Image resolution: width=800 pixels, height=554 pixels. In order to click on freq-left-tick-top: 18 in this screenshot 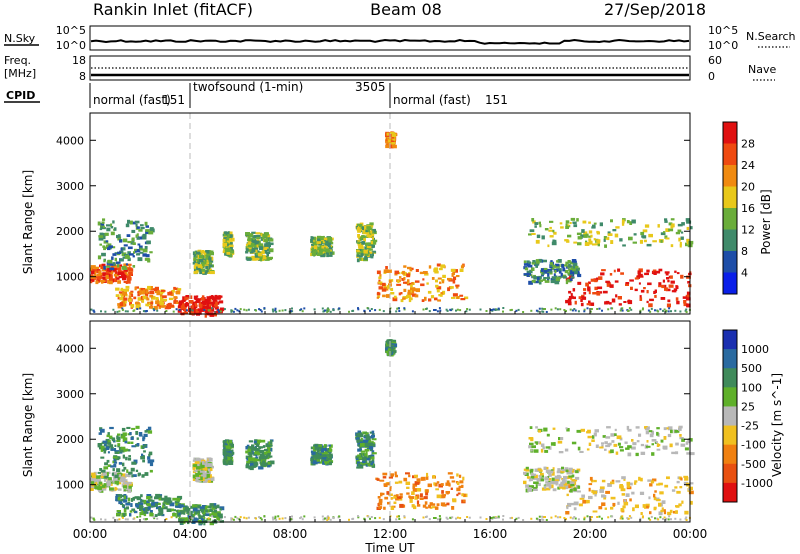, I will do `click(79, 60)`.